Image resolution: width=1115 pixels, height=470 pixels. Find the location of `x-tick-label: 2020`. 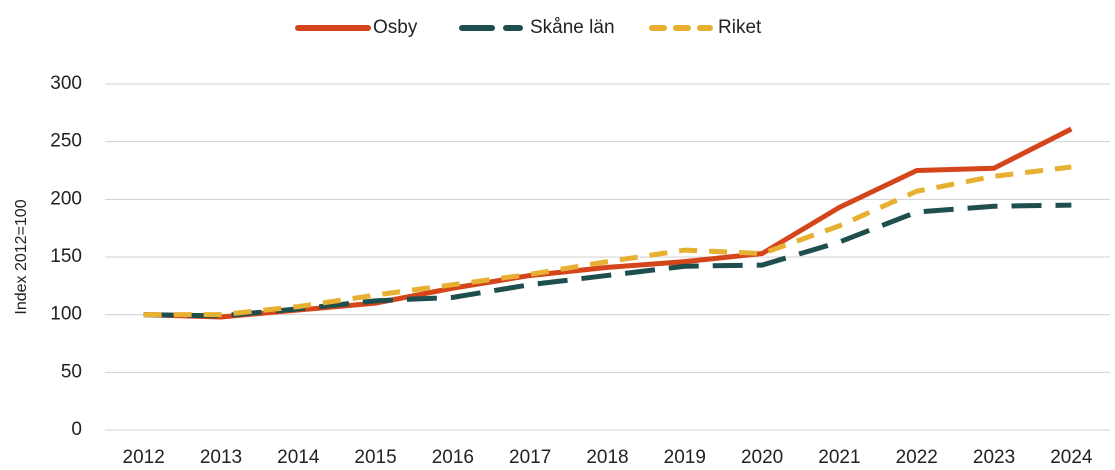

x-tick-label: 2020 is located at coordinates (762, 457).